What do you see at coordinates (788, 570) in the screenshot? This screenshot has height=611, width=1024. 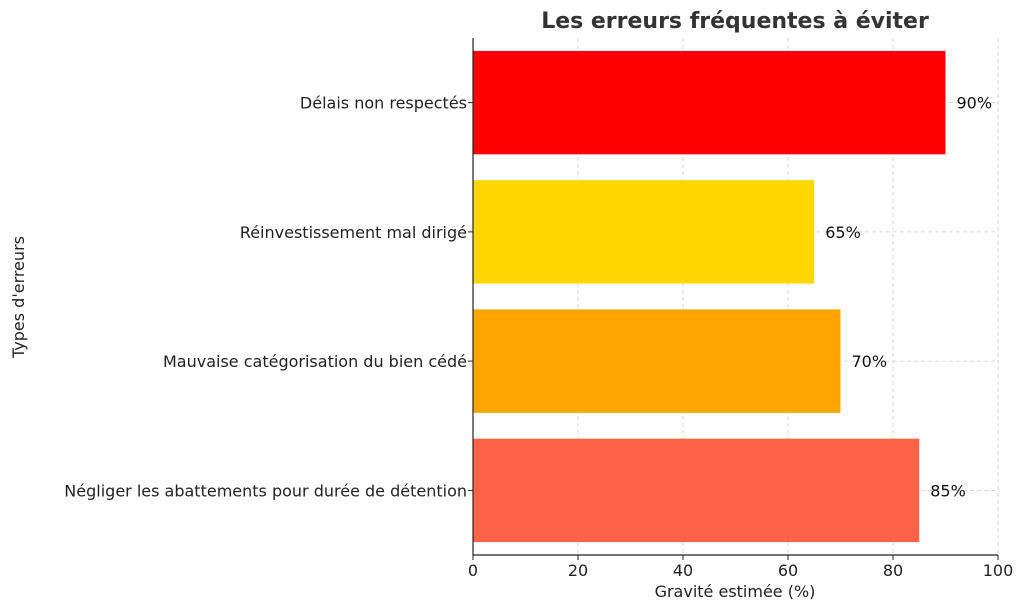 I see `x-tick-label-3: 60` at bounding box center [788, 570].